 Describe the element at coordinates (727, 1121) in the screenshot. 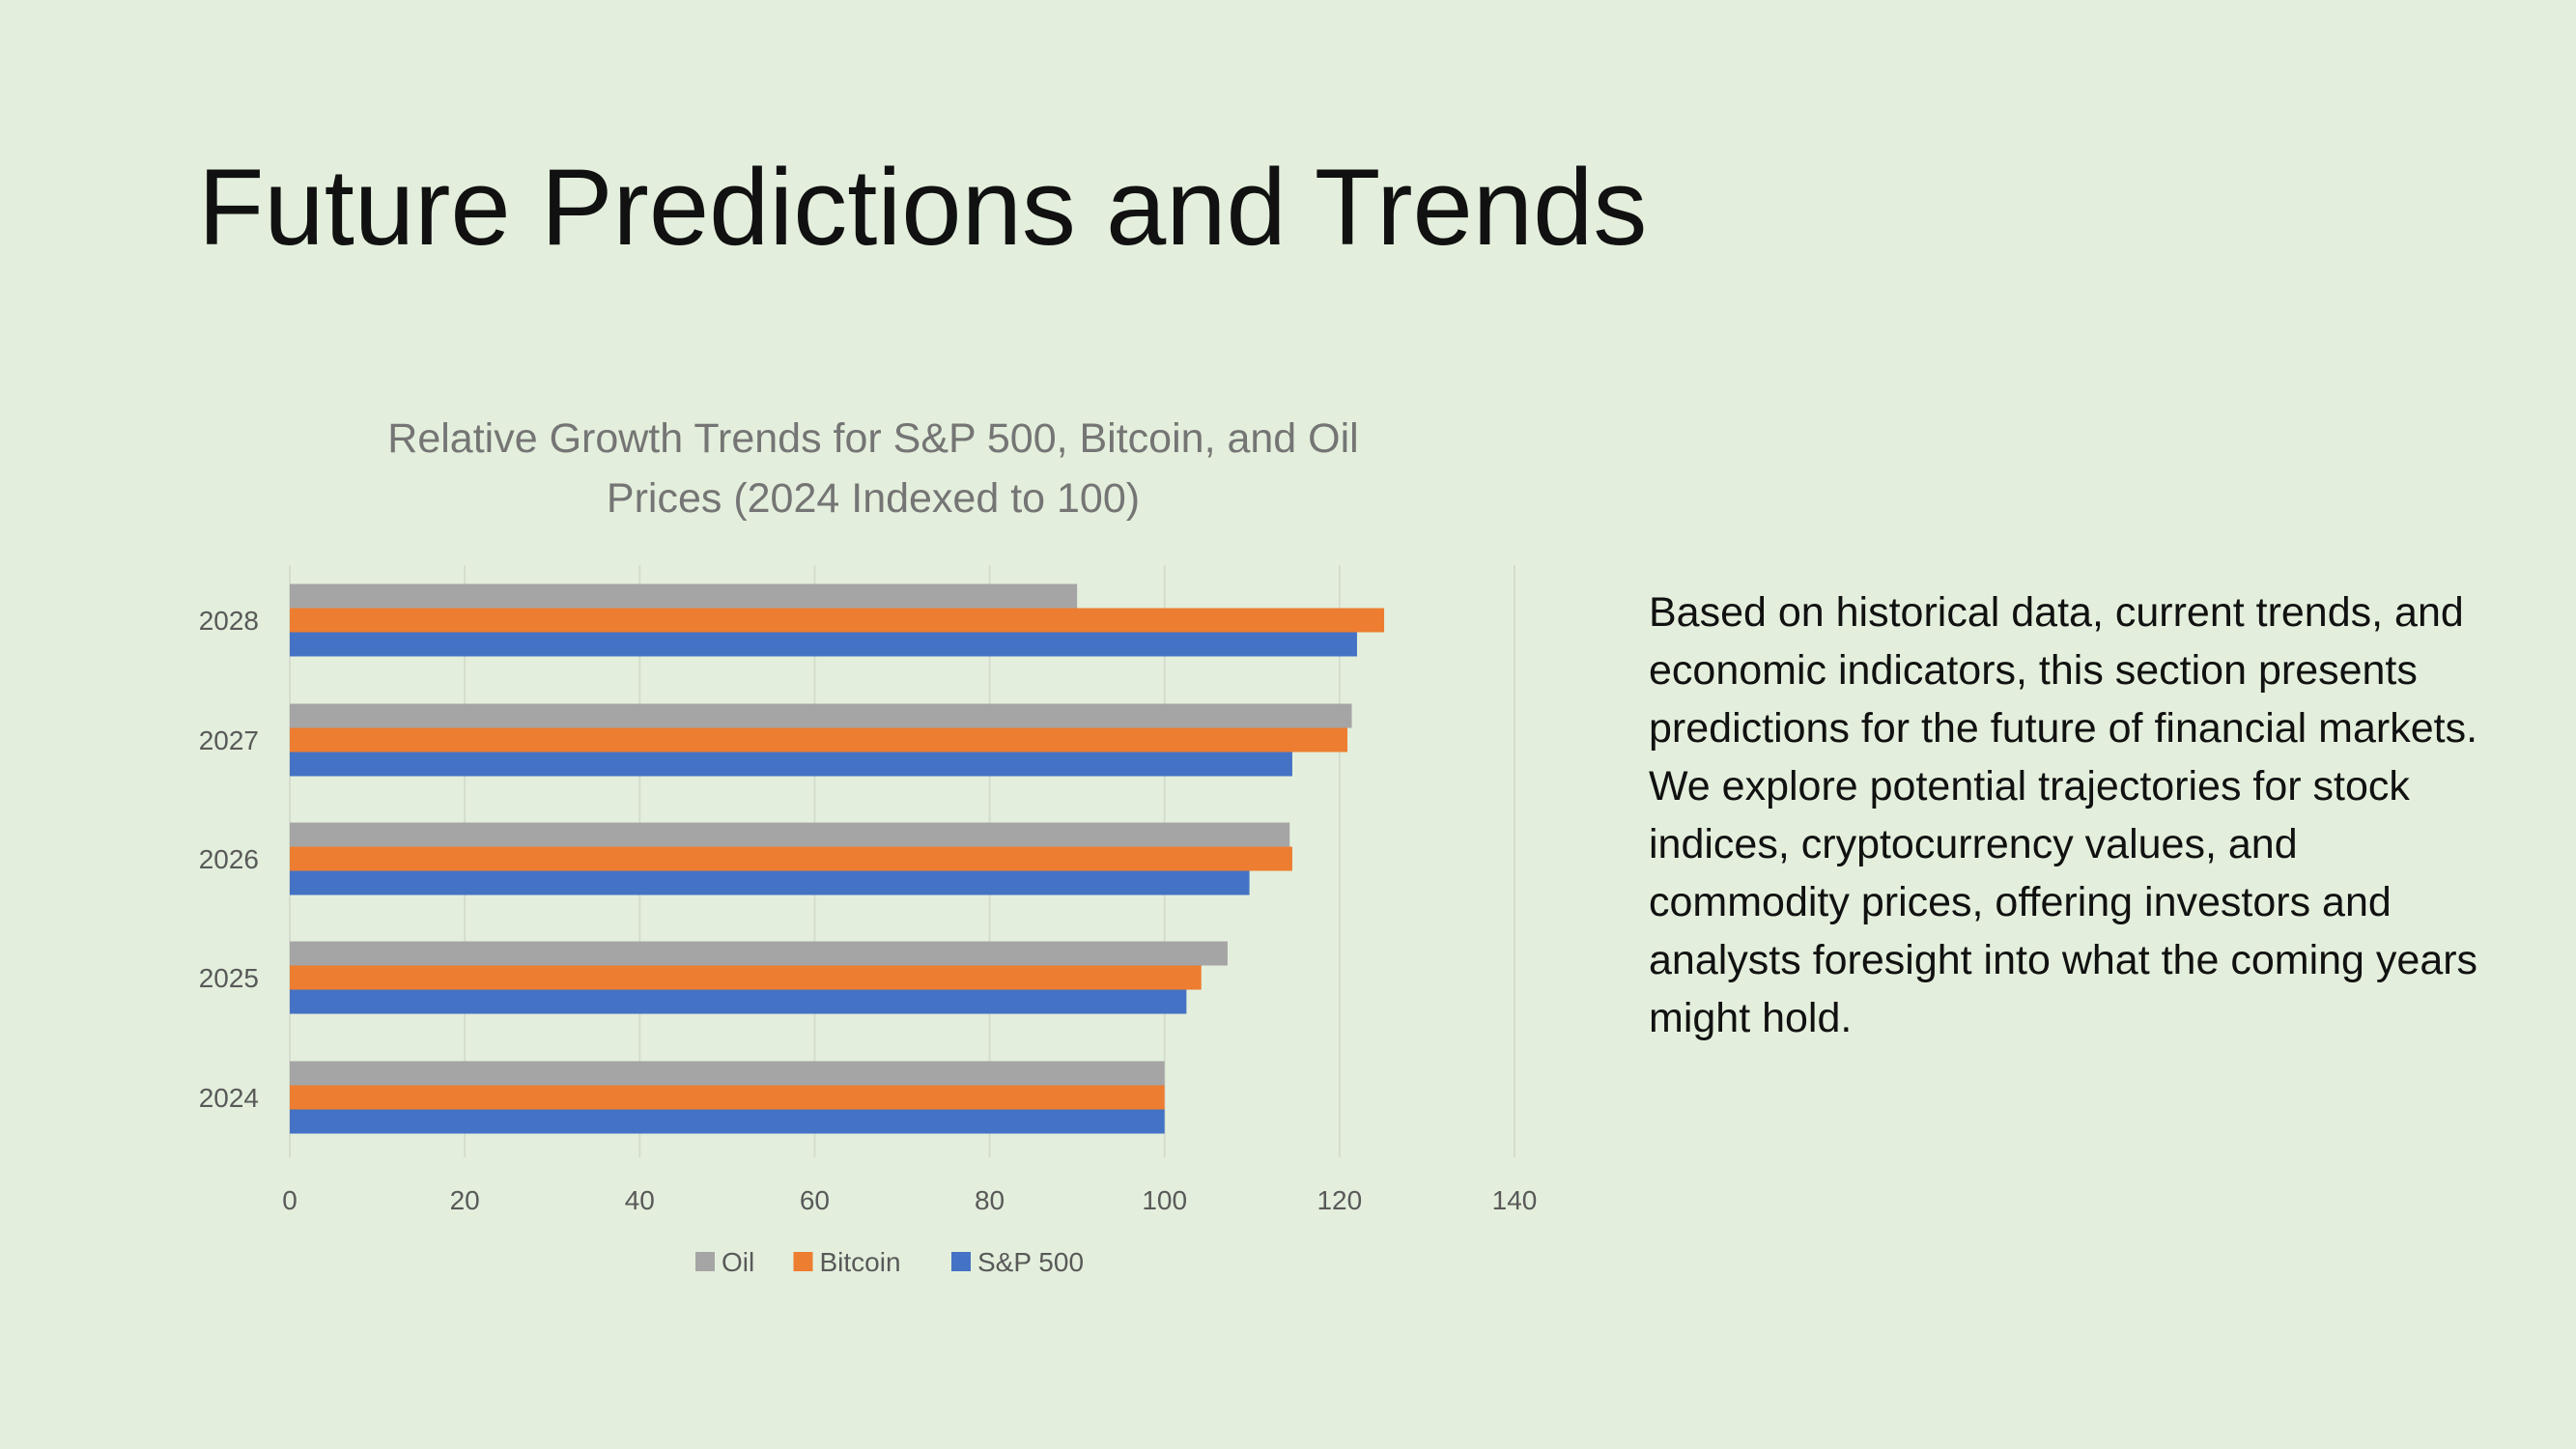

I see `bar-s-p-500-2024` at that location.